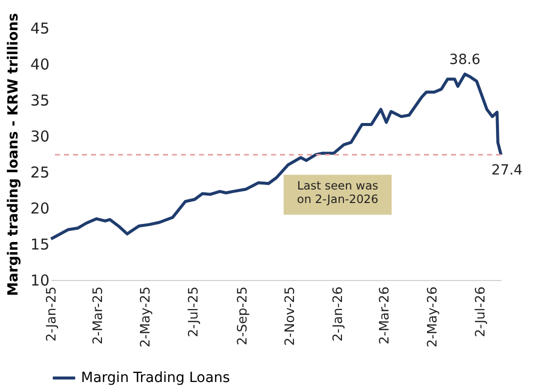  Describe the element at coordinates (507, 170) in the screenshot. I see `annotation: 27.4` at that location.